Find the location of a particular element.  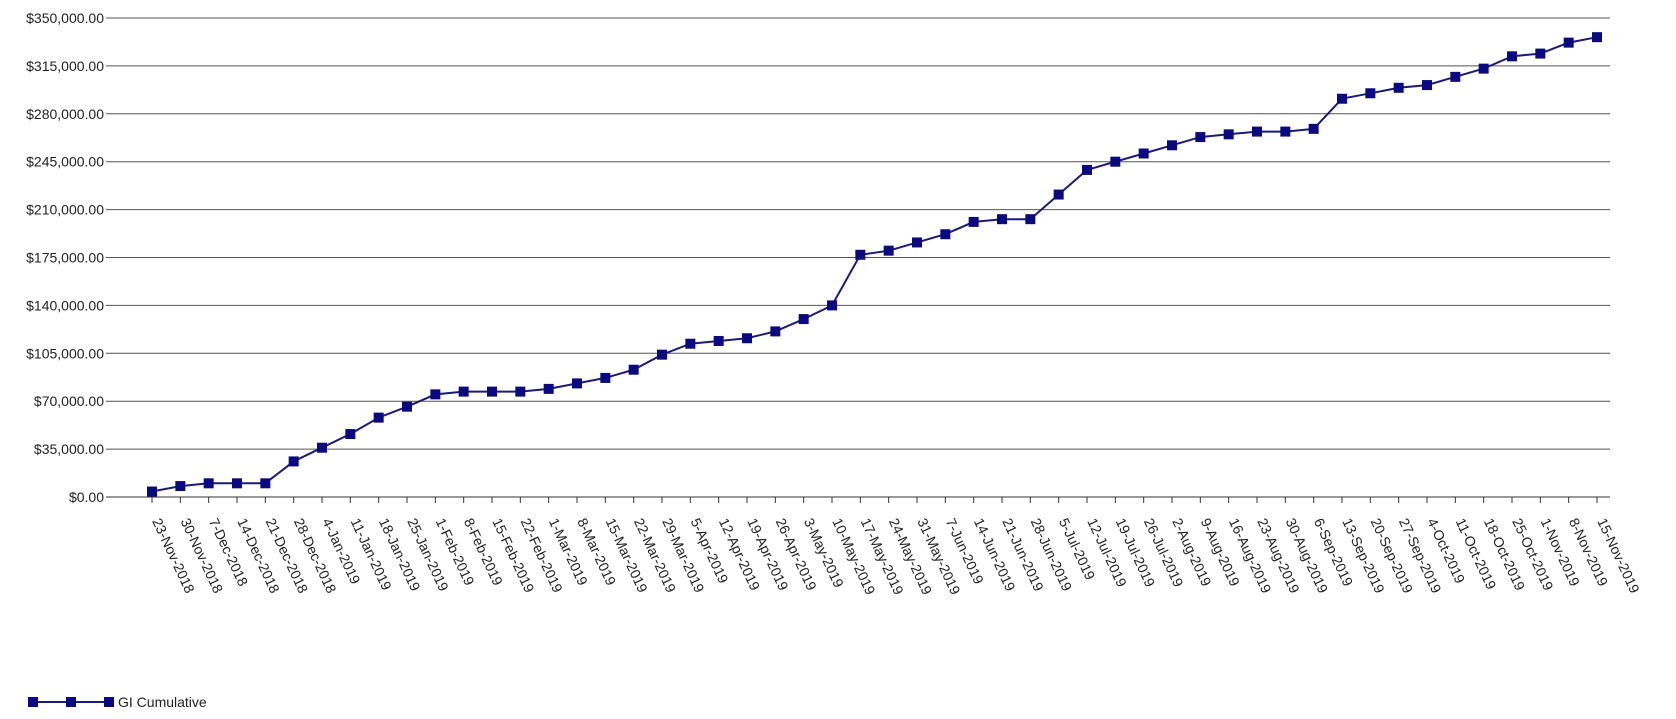

y-tick-label: $105,000.00 is located at coordinates (65, 353).